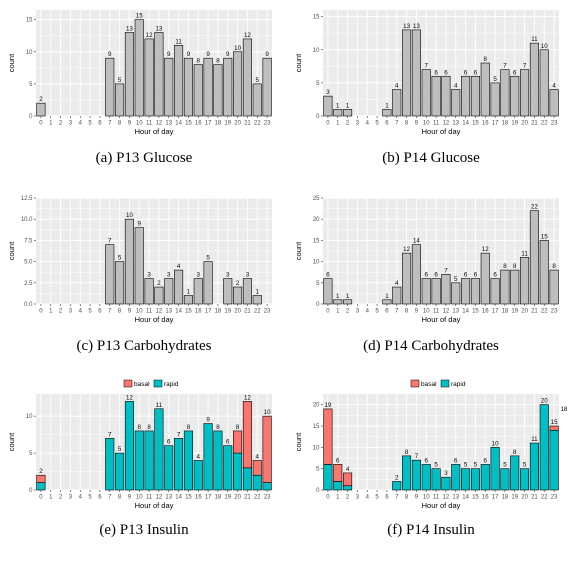 This screenshot has height=564, width=577. Describe the element at coordinates (28, 241) in the screenshot. I see `y-tick-label: 7.5` at that location.